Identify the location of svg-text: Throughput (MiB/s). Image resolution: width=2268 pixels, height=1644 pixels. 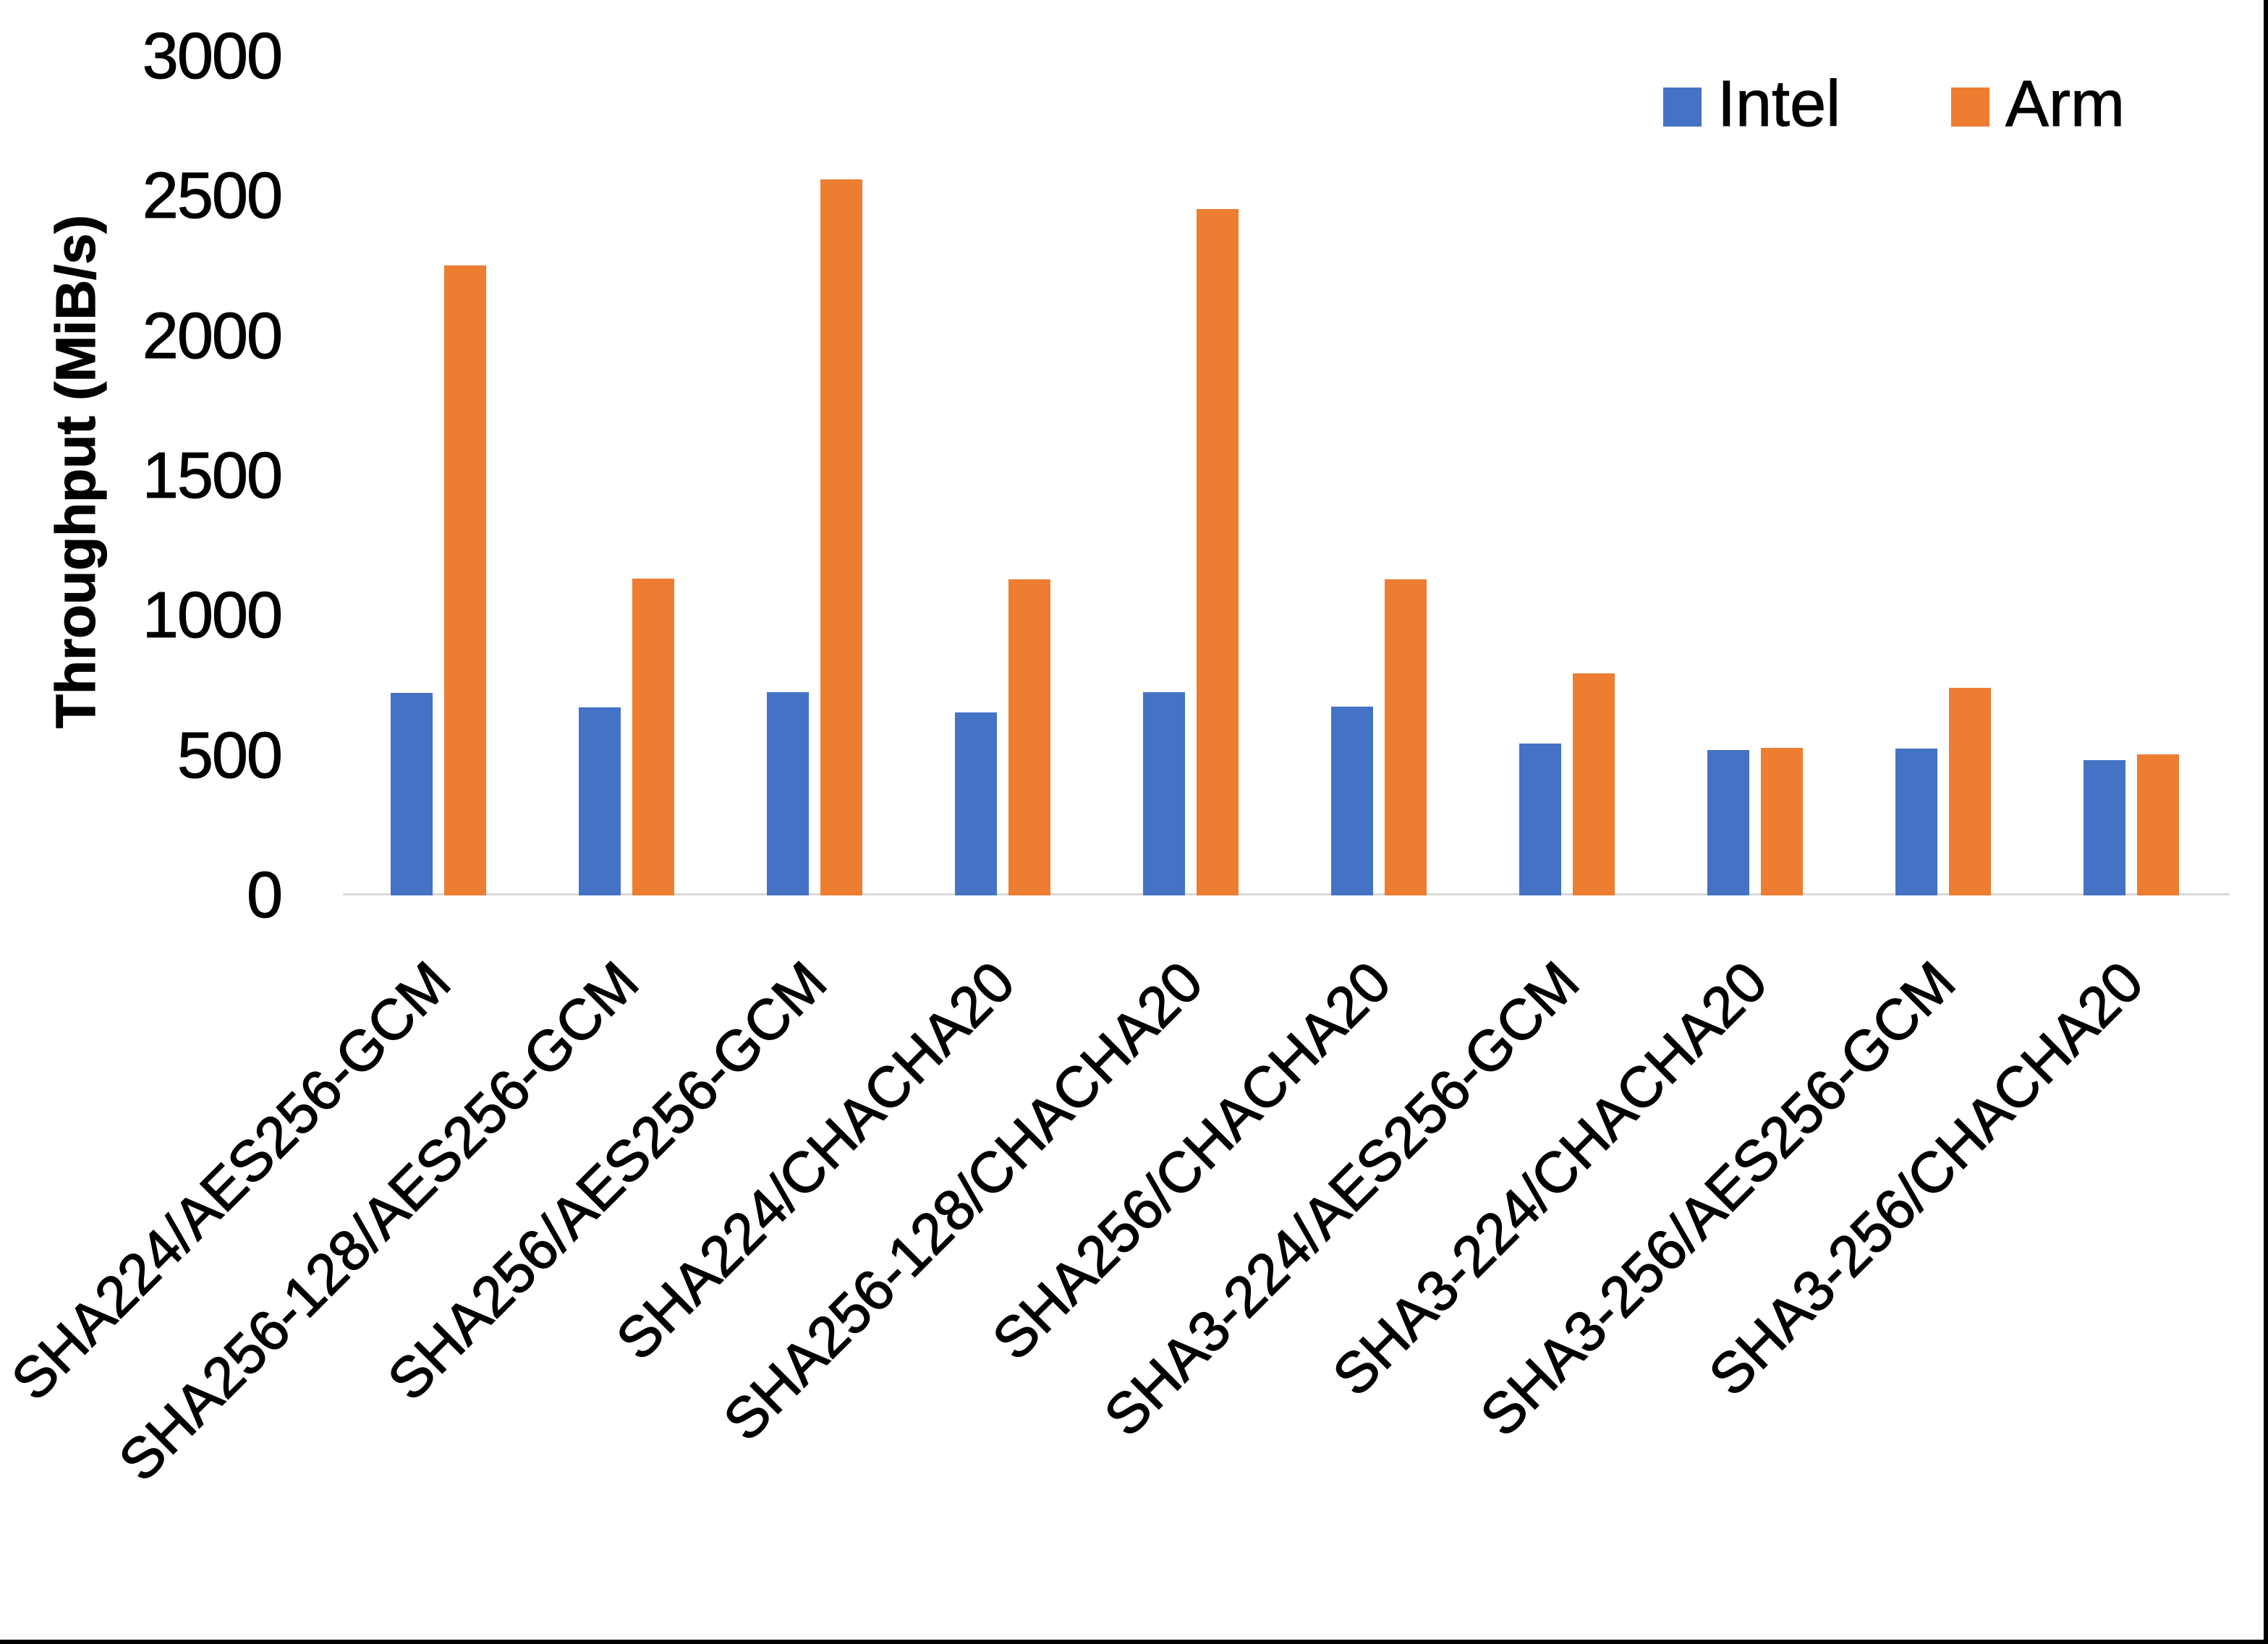
(76, 471).